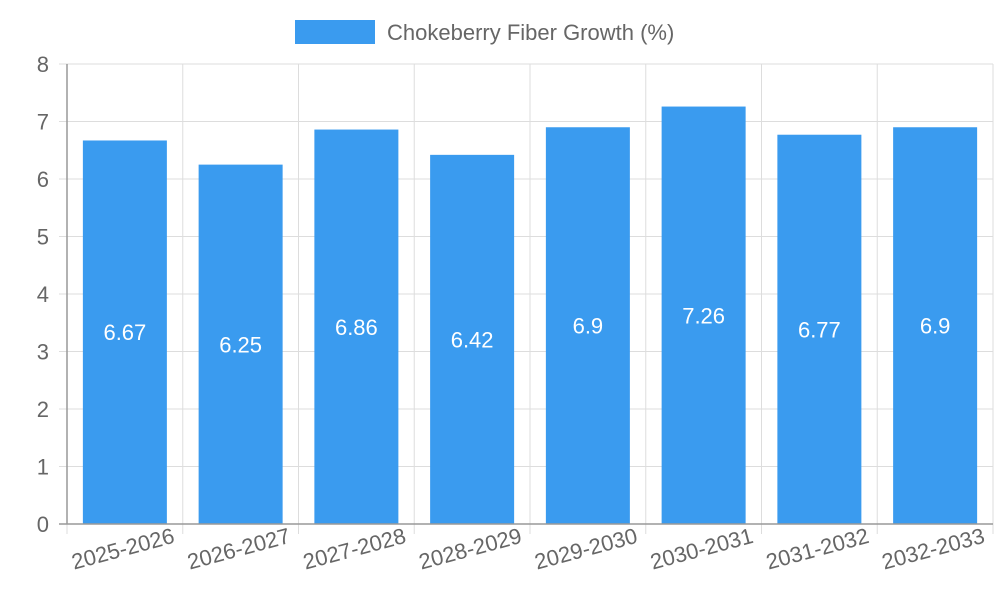 This screenshot has width=1000, height=600. Describe the element at coordinates (586, 548) in the screenshot. I see `x-tick-label: 2029-2030` at that location.